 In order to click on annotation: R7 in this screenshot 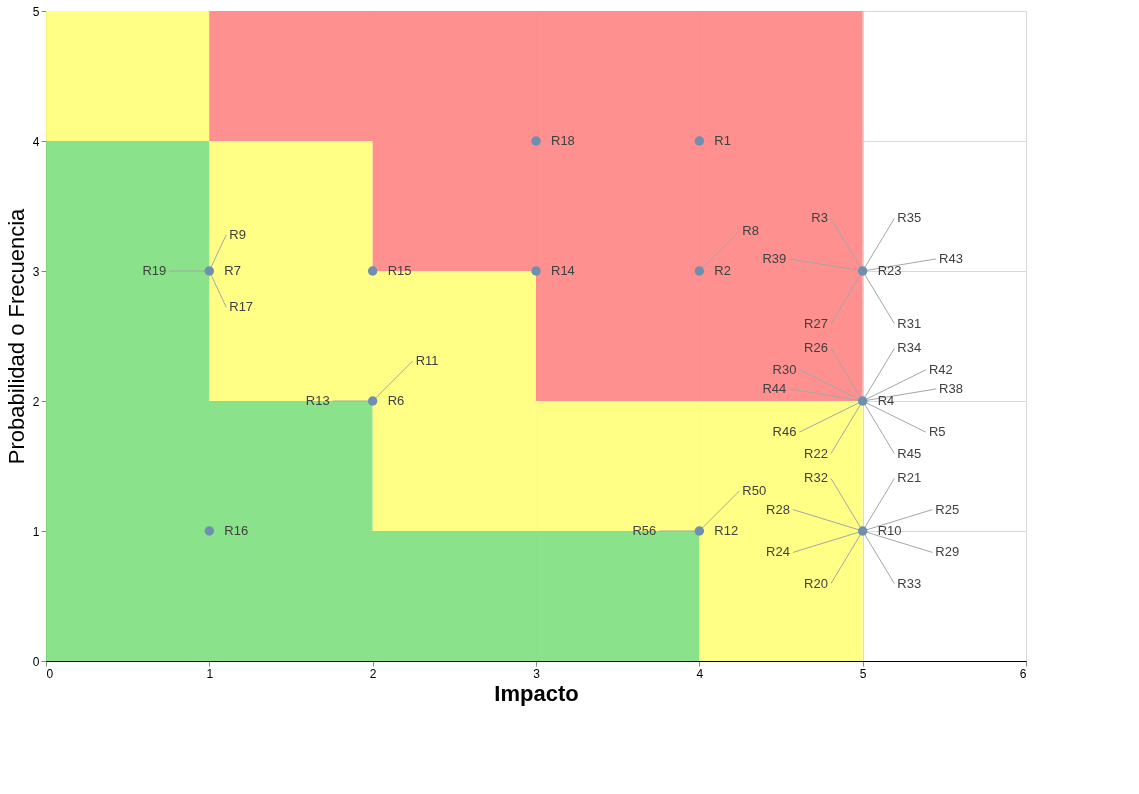, I will do `click(232, 270)`.